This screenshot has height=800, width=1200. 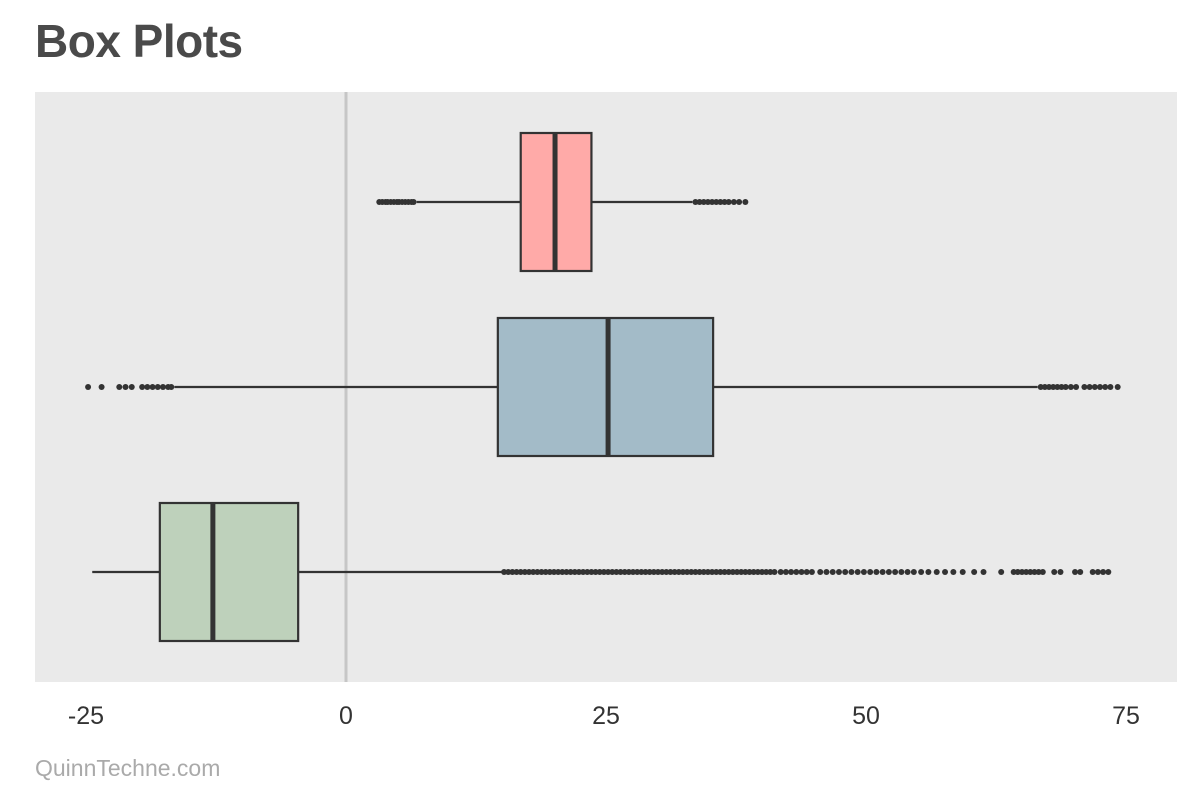 What do you see at coordinates (139, 41) in the screenshot?
I see `chart-title: Box Plots` at bounding box center [139, 41].